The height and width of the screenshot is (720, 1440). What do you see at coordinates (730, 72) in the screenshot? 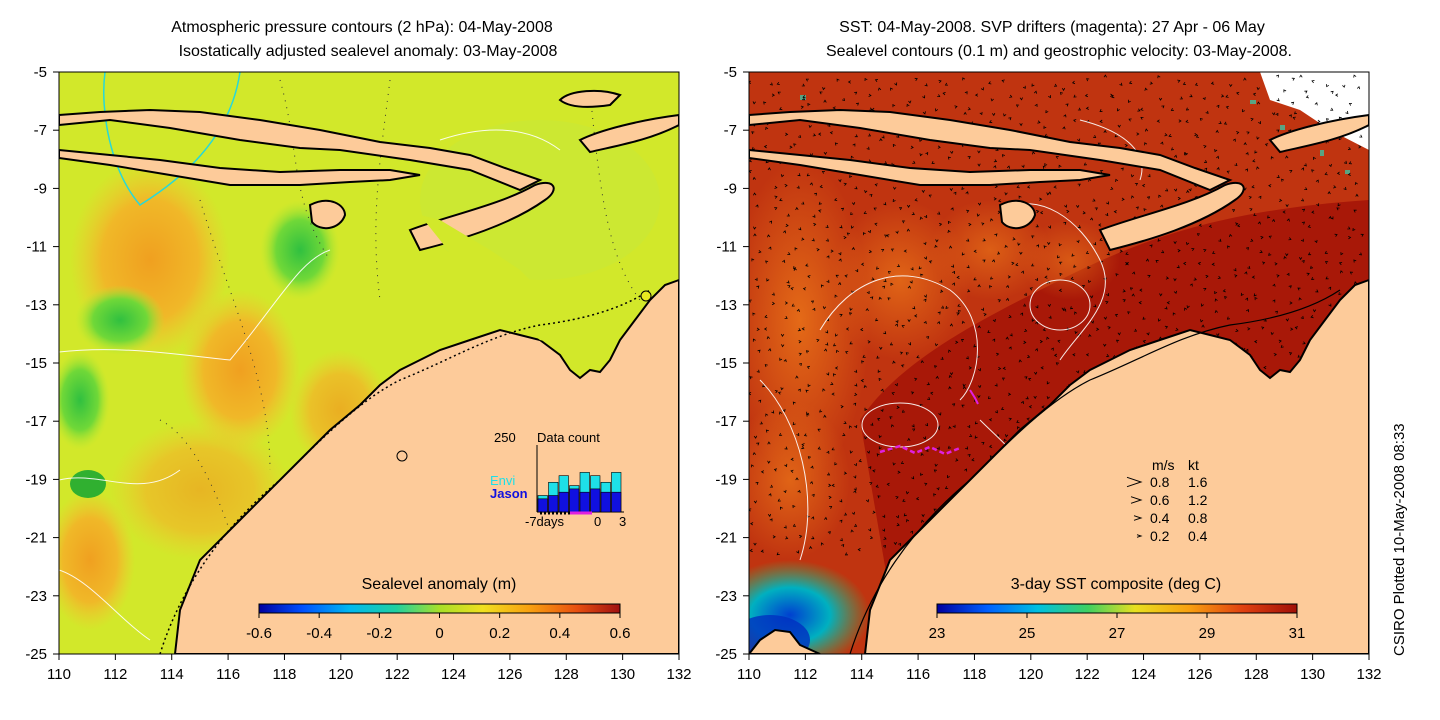
I see `y-tick-label: -5` at bounding box center [730, 72].